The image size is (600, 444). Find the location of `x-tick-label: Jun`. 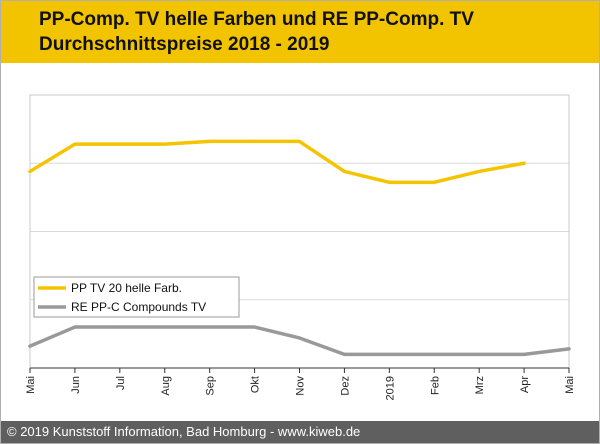

x-tick-label: Jun is located at coordinates (76, 385).